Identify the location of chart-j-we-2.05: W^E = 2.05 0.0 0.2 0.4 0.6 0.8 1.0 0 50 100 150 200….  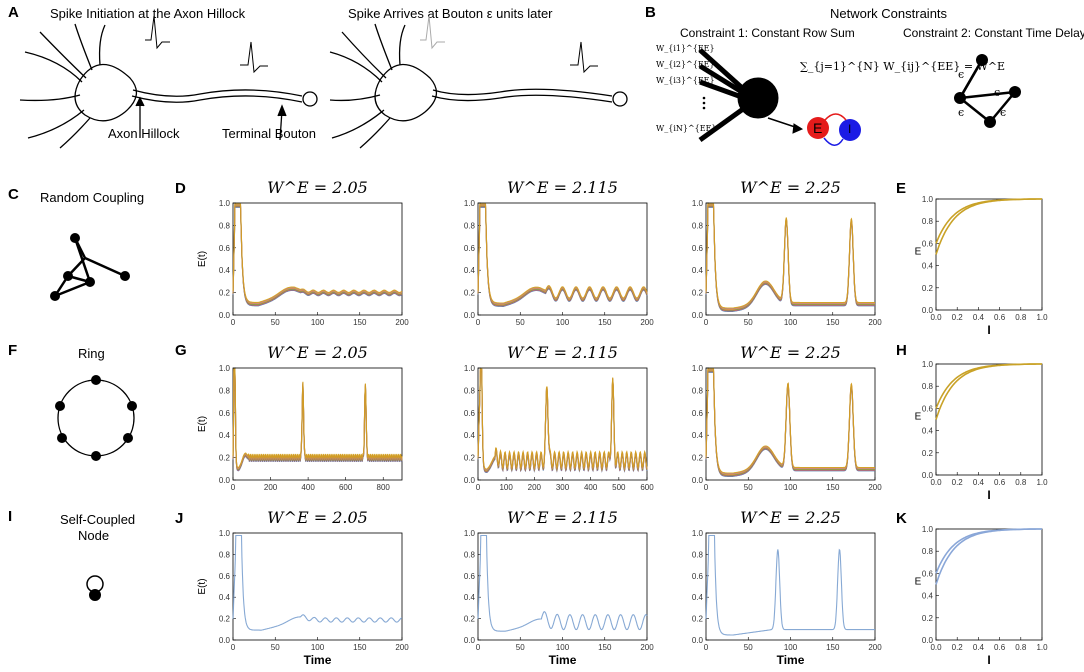
(303, 587).